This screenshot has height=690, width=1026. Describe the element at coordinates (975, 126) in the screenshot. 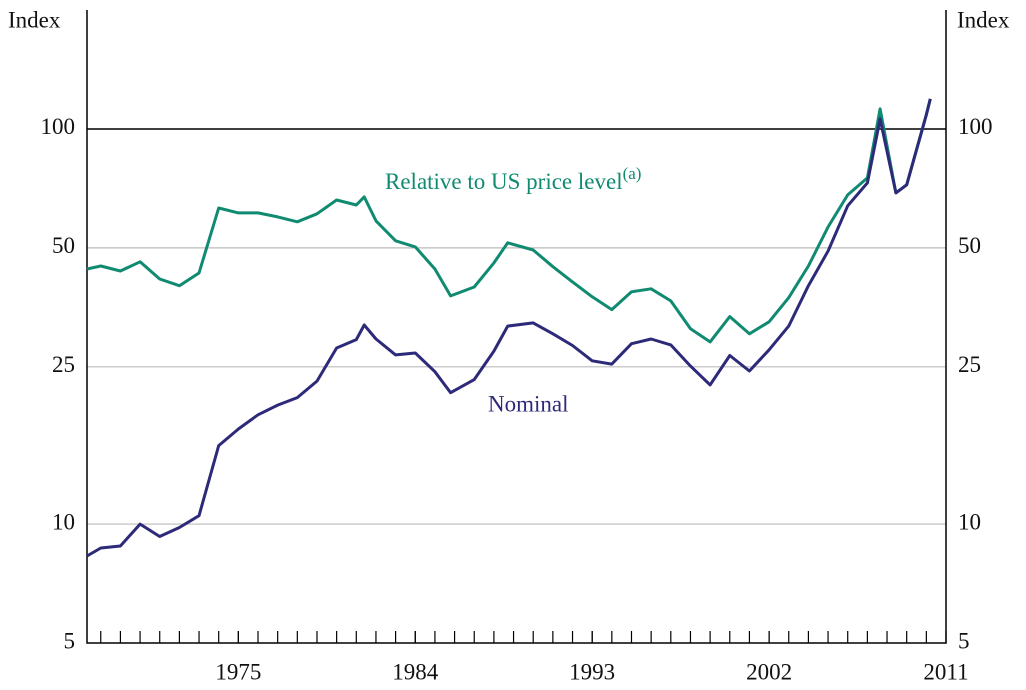

I see `y2-tick-label: 100` at that location.